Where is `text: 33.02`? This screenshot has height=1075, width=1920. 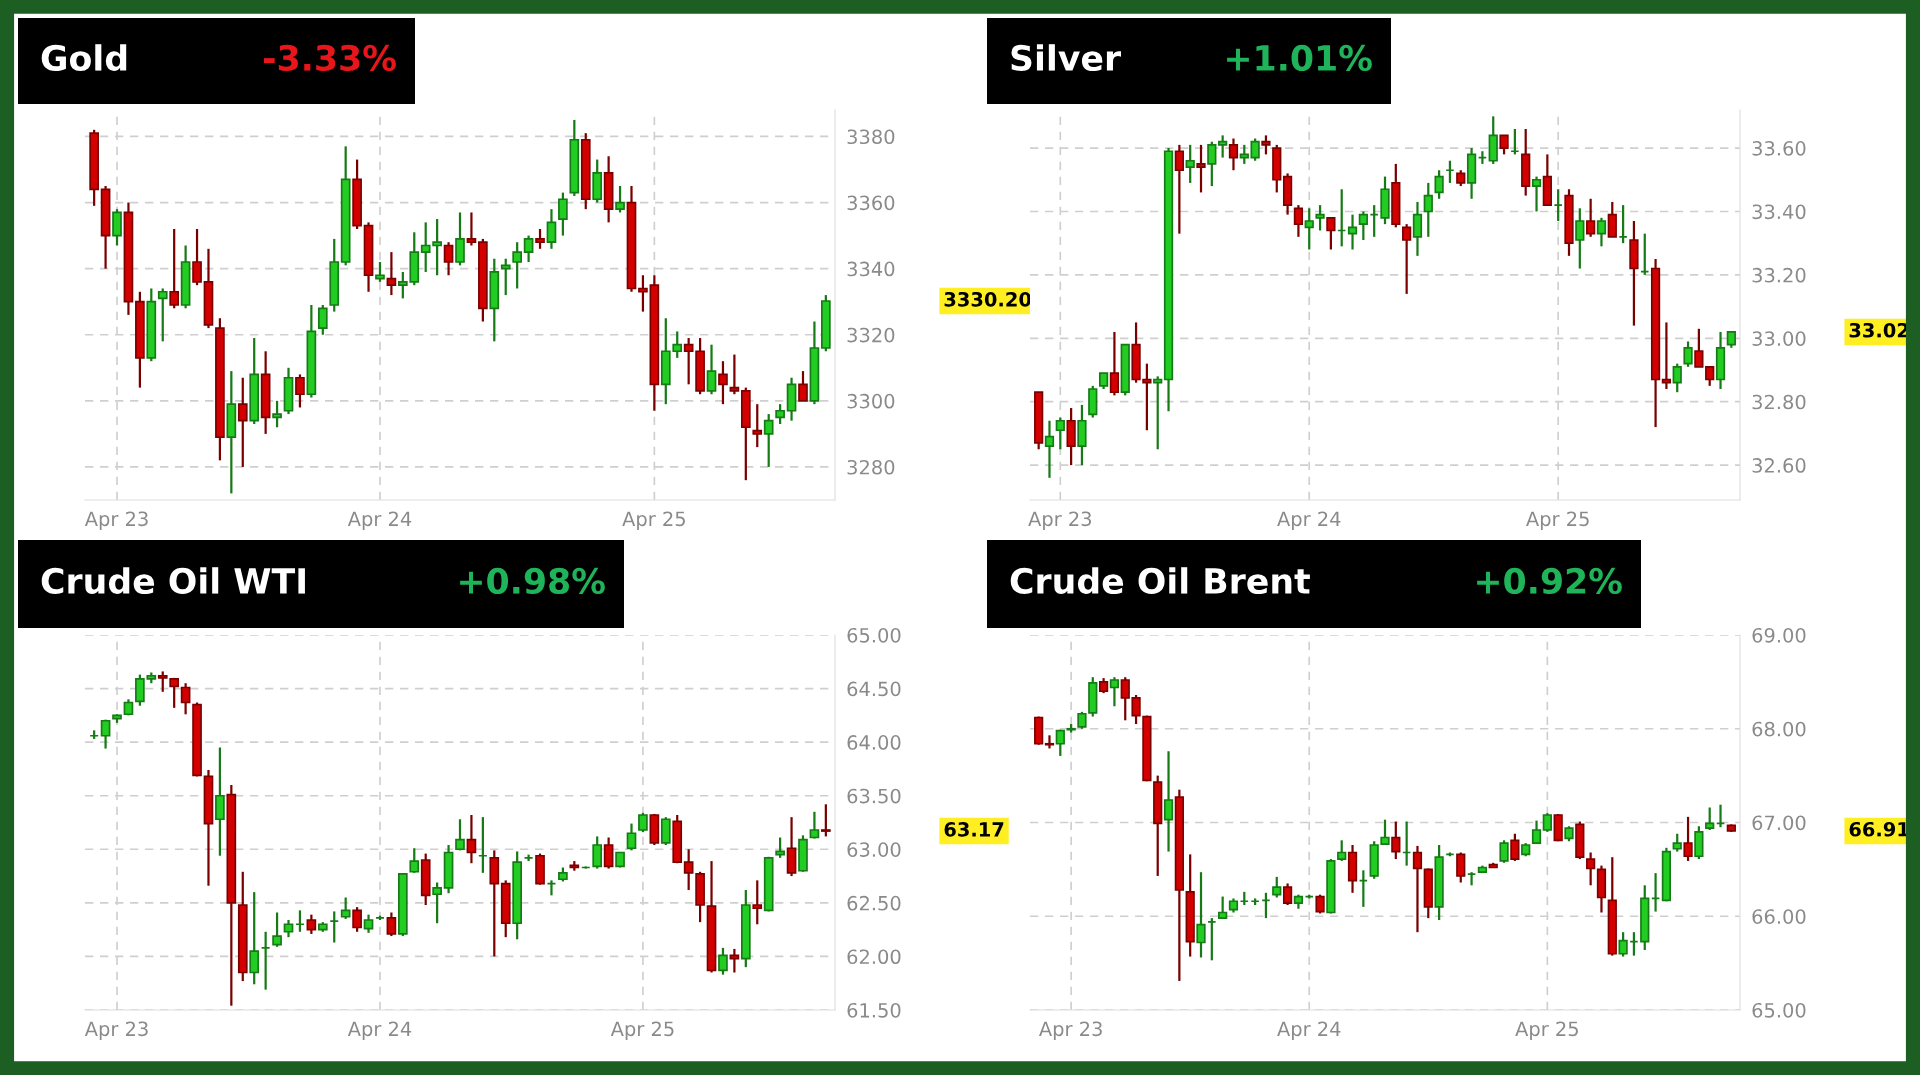
text: 33.02 is located at coordinates (1879, 330).